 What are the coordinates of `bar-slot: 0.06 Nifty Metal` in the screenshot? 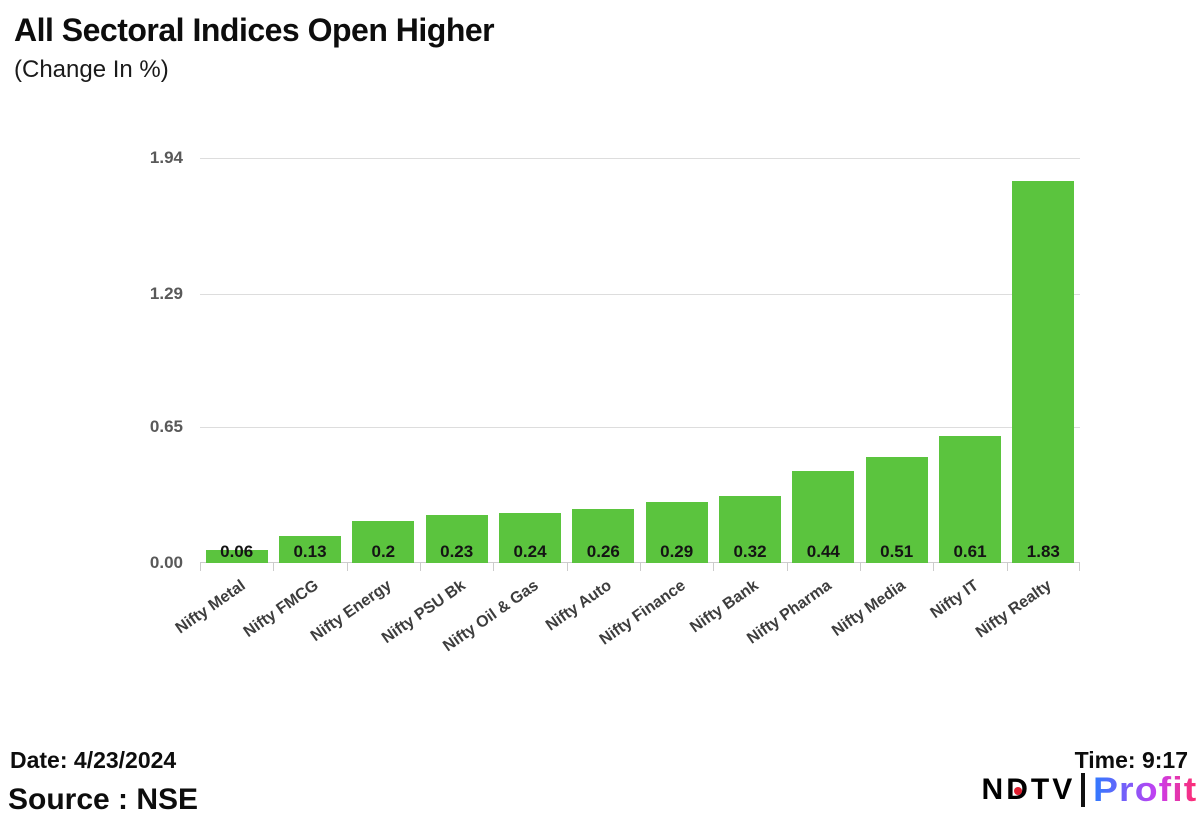 It's located at (222, 397).